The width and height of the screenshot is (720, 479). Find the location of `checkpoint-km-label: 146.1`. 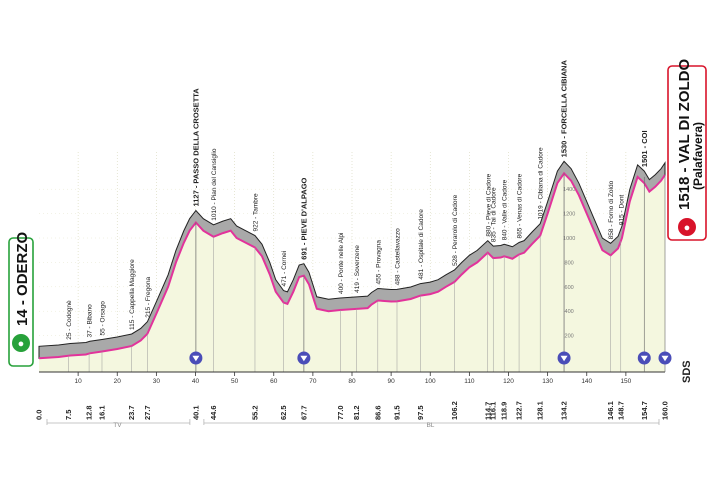

checkpoint-km-label: 146.1 is located at coordinates (610, 410).